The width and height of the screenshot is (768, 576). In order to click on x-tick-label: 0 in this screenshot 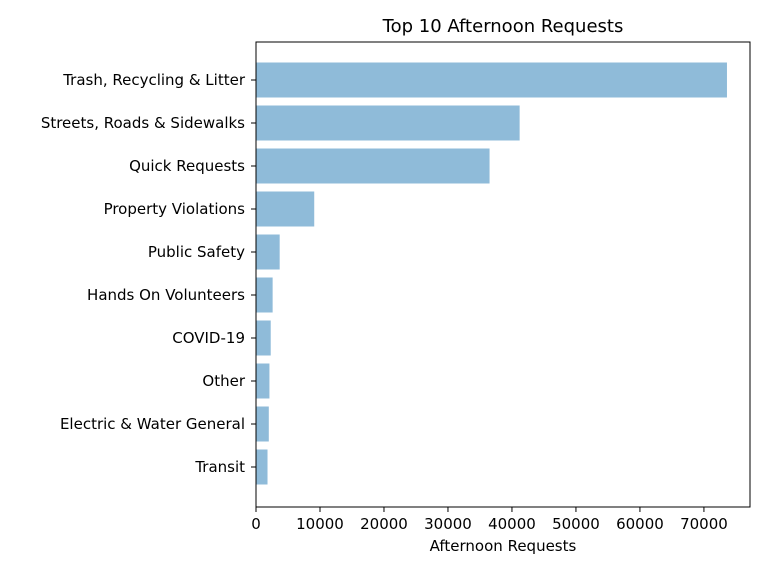, I will do `click(256, 524)`.